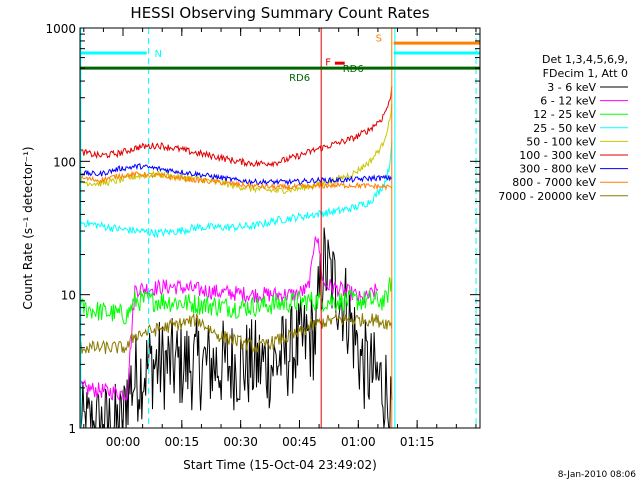 Image resolution: width=640 pixels, height=480 pixels. Describe the element at coordinates (417, 442) in the screenshot. I see `x-tick-label: 01:15` at that location.